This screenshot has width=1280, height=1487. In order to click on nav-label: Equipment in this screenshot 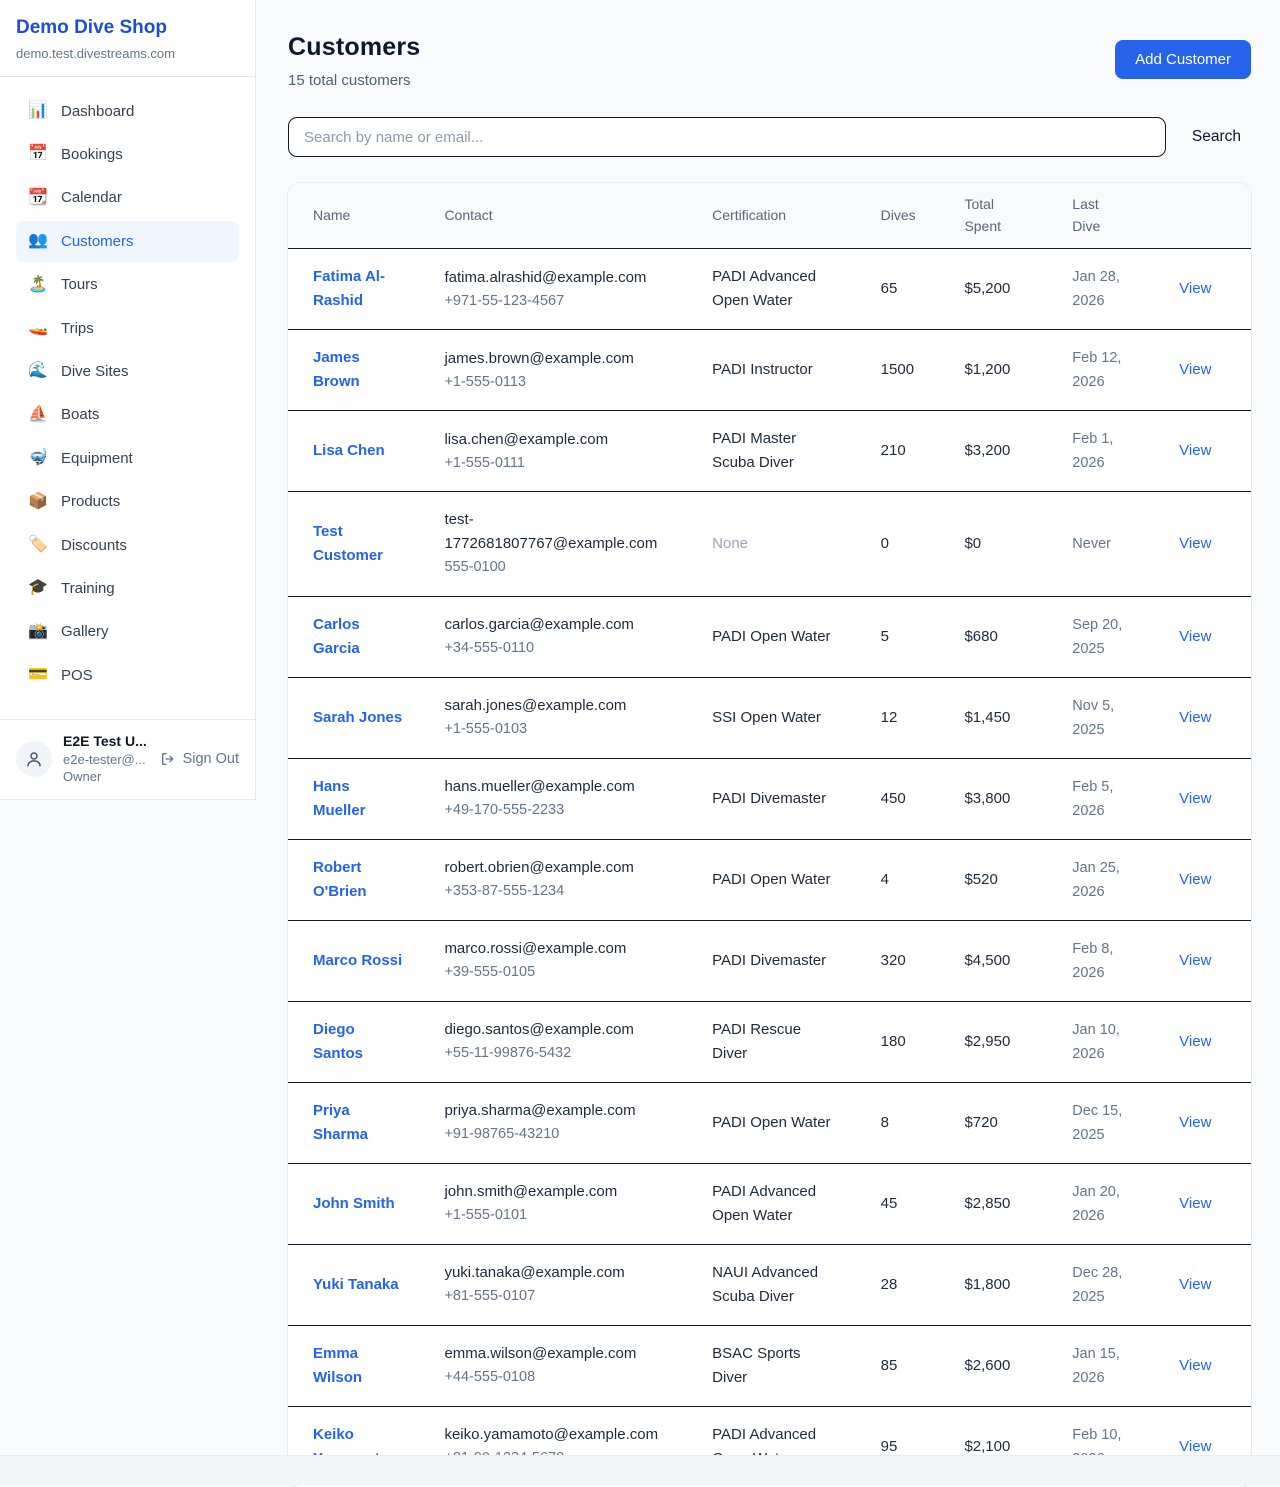, I will do `click(97, 458)`.